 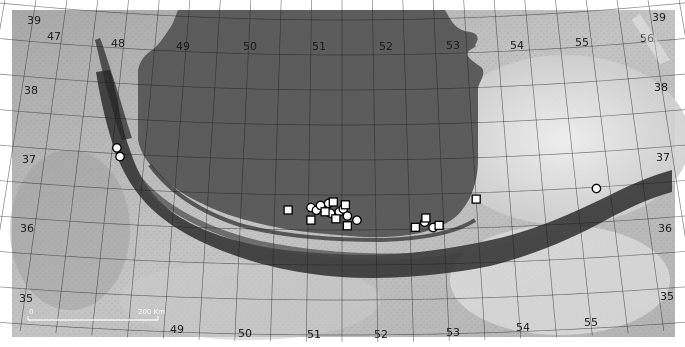 What do you see at coordinates (54, 36) in the screenshot?
I see `lon-top-47: 47` at bounding box center [54, 36].